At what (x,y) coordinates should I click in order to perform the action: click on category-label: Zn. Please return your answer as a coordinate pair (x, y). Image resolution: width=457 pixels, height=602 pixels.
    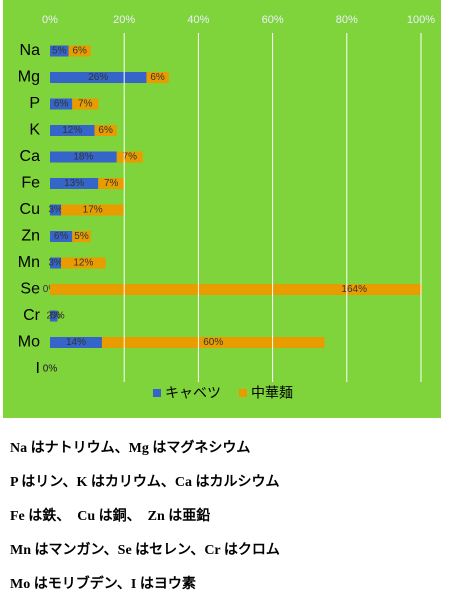
    Looking at the image, I should click on (30, 236).